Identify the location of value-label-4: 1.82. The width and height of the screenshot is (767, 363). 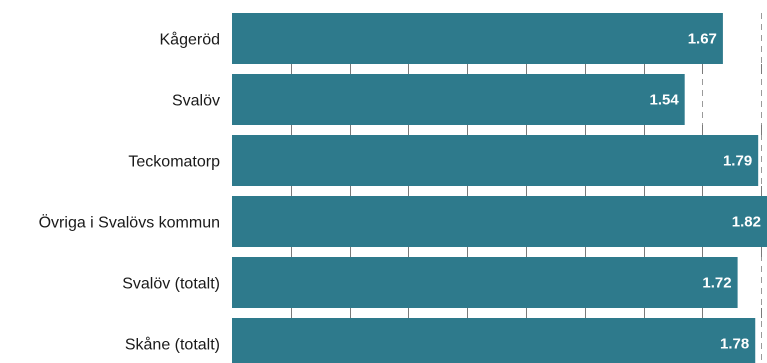
(746, 222).